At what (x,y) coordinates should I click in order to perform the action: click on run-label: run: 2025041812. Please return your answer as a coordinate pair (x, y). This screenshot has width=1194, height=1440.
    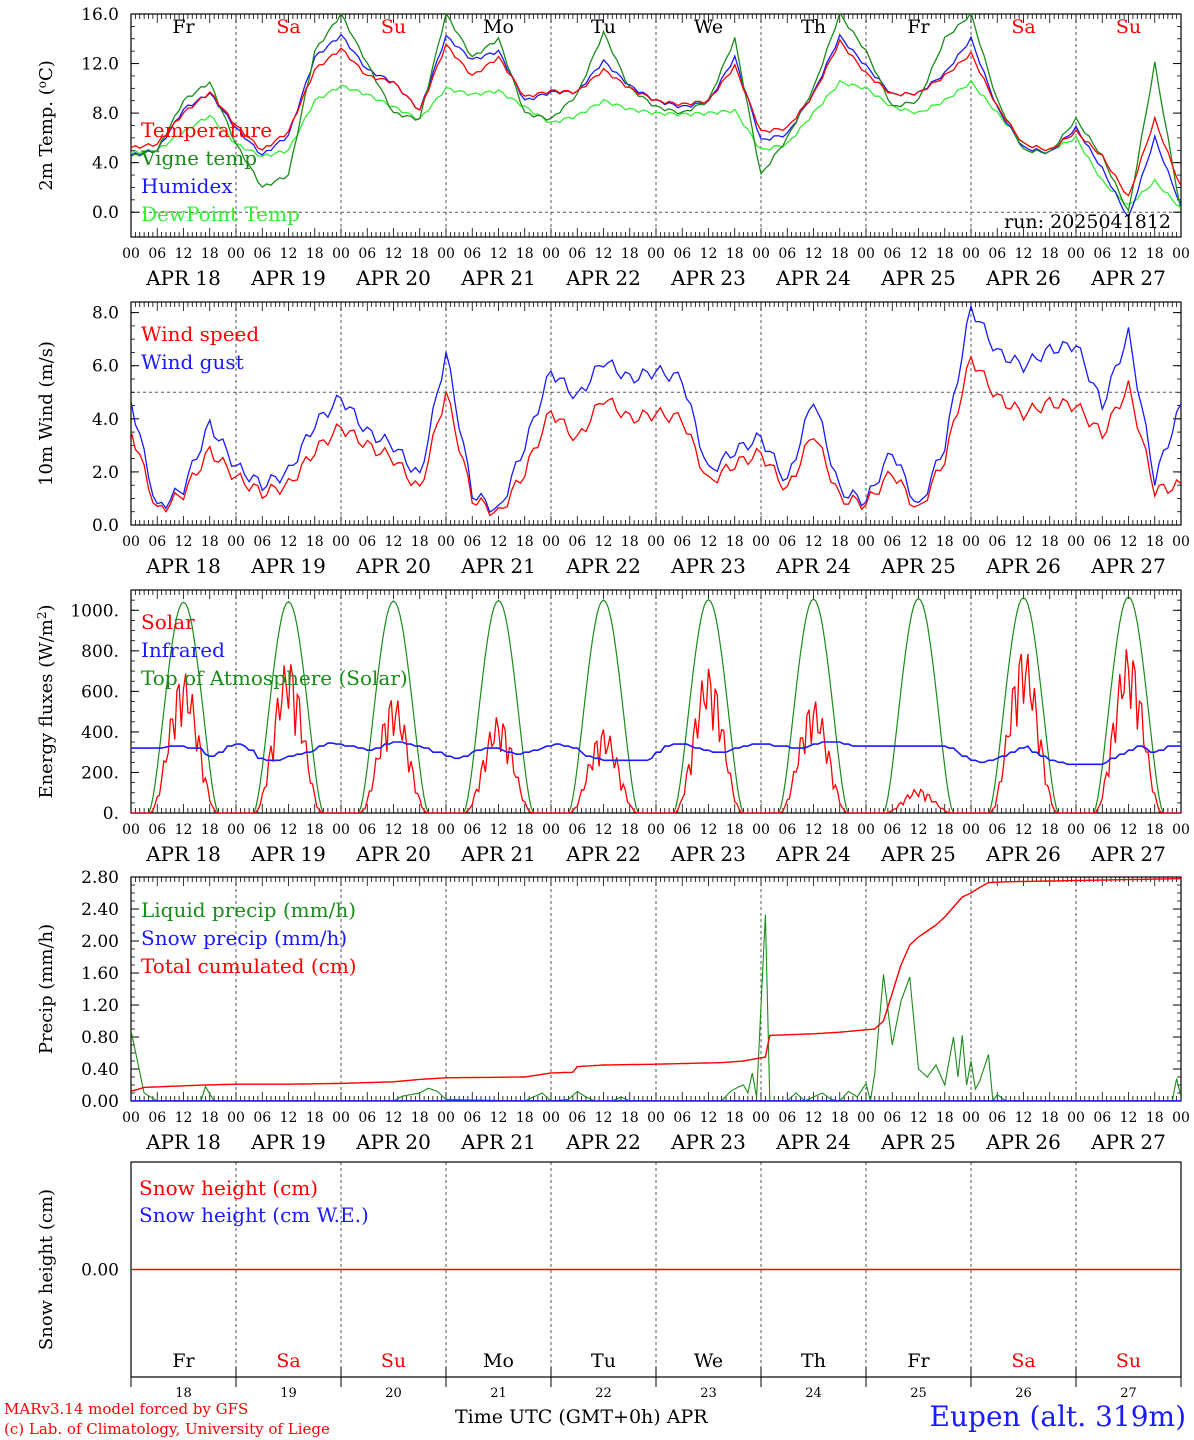
    Looking at the image, I should click on (1087, 222).